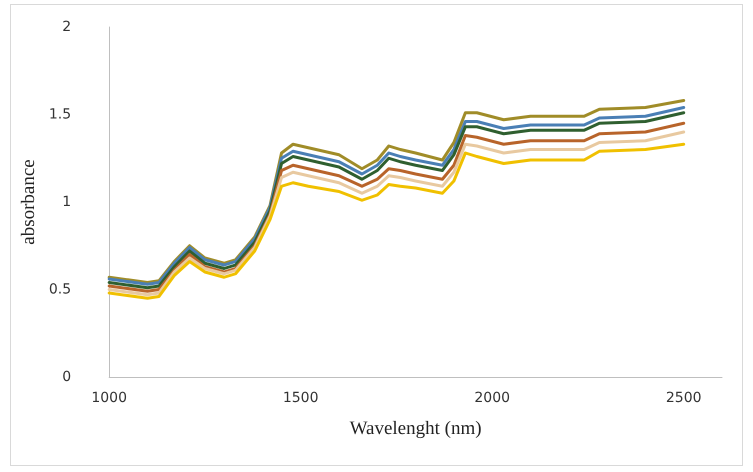 Image resolution: width=753 pixels, height=472 pixels. I want to click on y-tick-label: 1, so click(67, 202).